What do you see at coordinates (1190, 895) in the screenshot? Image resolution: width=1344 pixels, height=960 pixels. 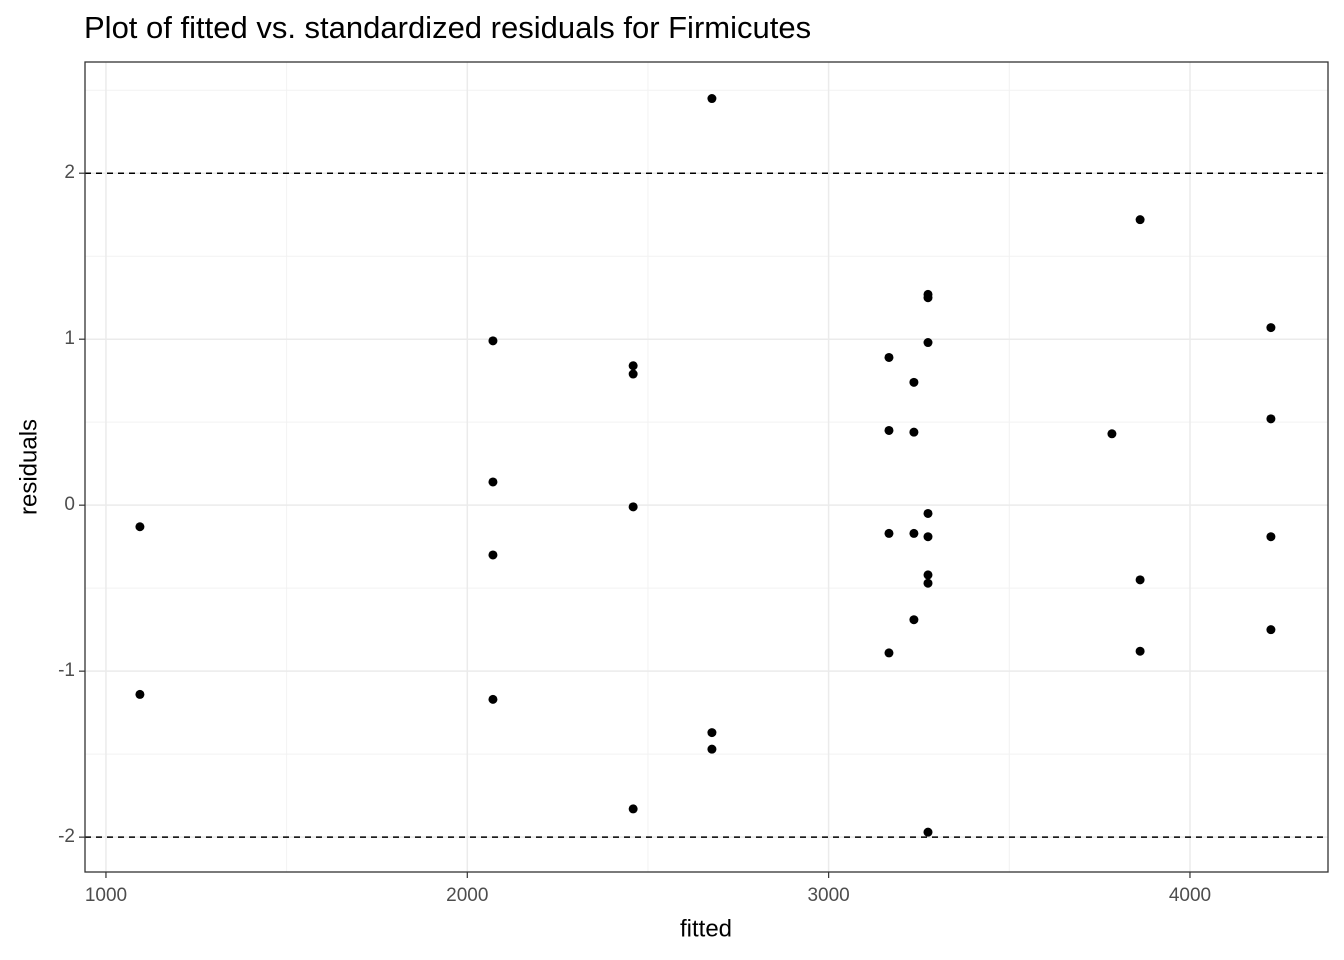 I see `x-tick-label: 4000` at bounding box center [1190, 895].